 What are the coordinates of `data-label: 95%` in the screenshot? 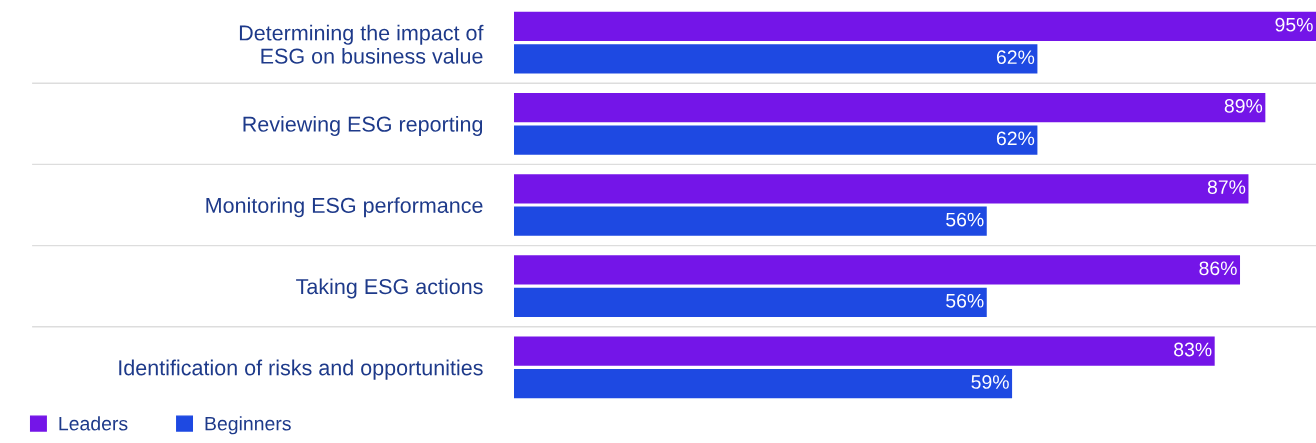 It's located at (1294, 24).